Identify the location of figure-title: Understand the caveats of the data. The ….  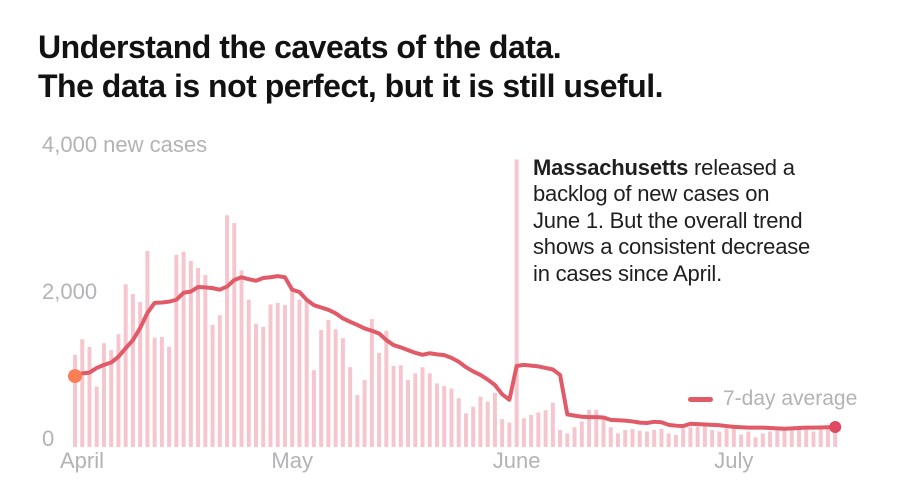
(350, 67).